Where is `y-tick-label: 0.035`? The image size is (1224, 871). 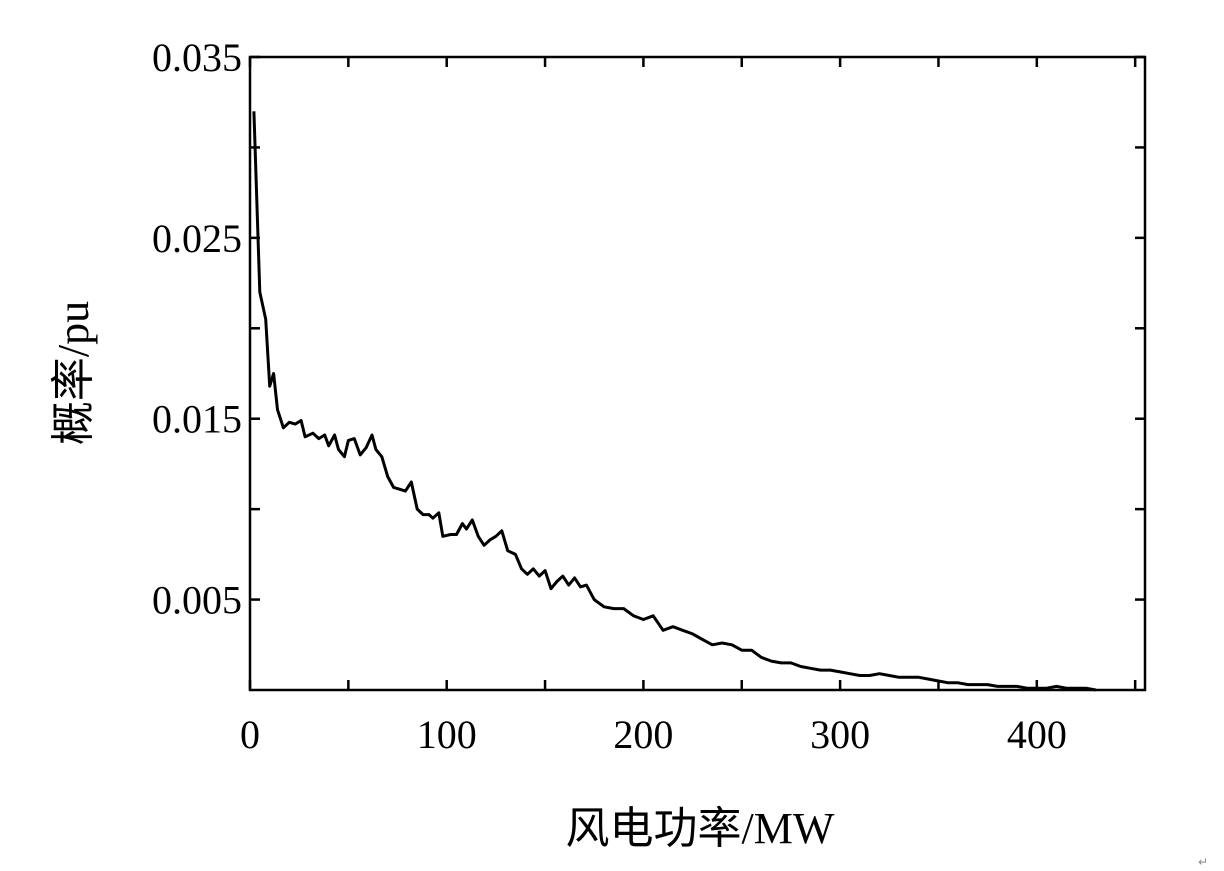 y-tick-label: 0.035 is located at coordinates (197, 57).